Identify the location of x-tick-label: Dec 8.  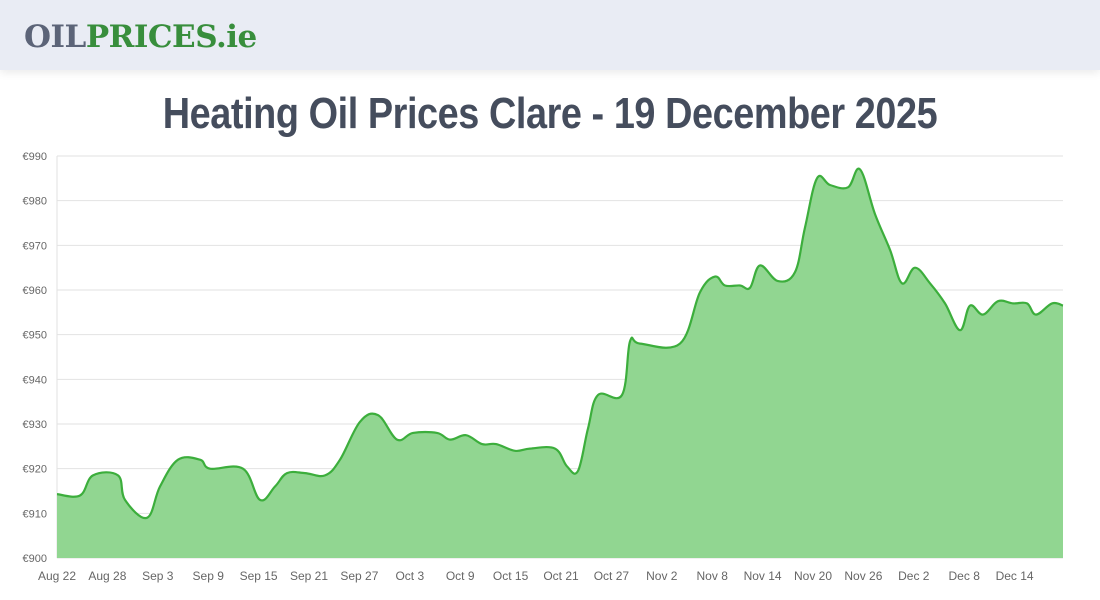
(965, 576).